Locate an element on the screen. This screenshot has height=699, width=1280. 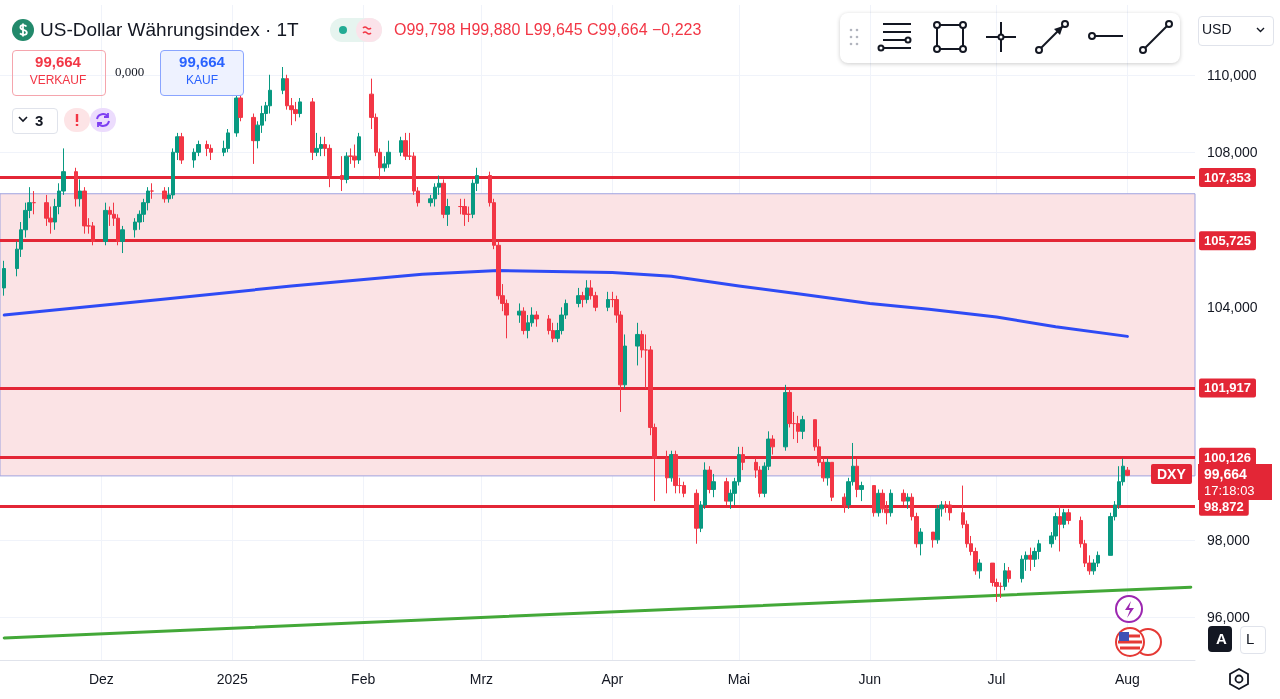
x-tick-label: Jun is located at coordinates (870, 679).